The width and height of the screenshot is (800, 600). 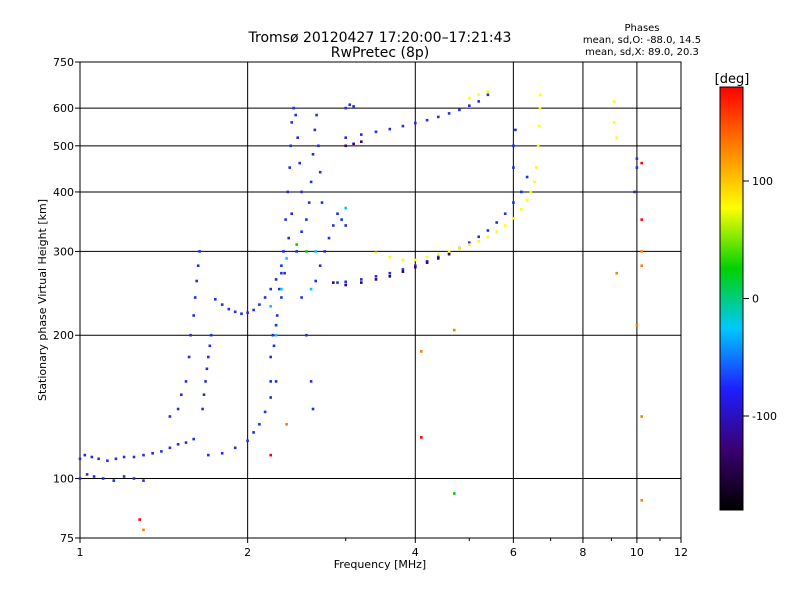 What do you see at coordinates (63, 251) in the screenshot?
I see `y-tick-label: 300` at bounding box center [63, 251].